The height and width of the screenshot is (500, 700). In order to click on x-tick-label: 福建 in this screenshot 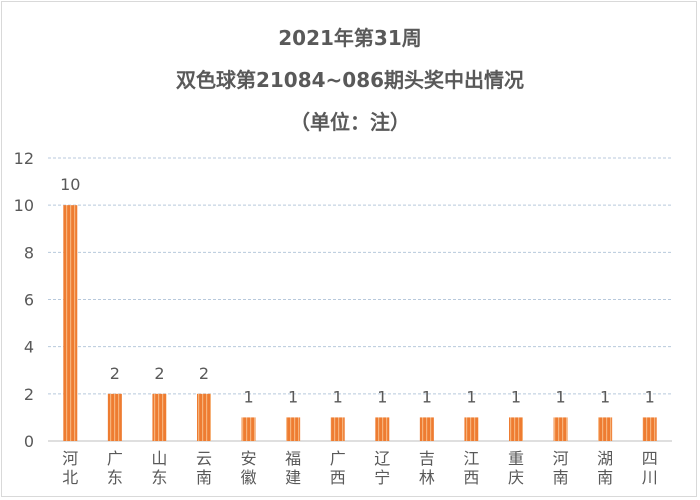, I will do `click(293, 468)`.